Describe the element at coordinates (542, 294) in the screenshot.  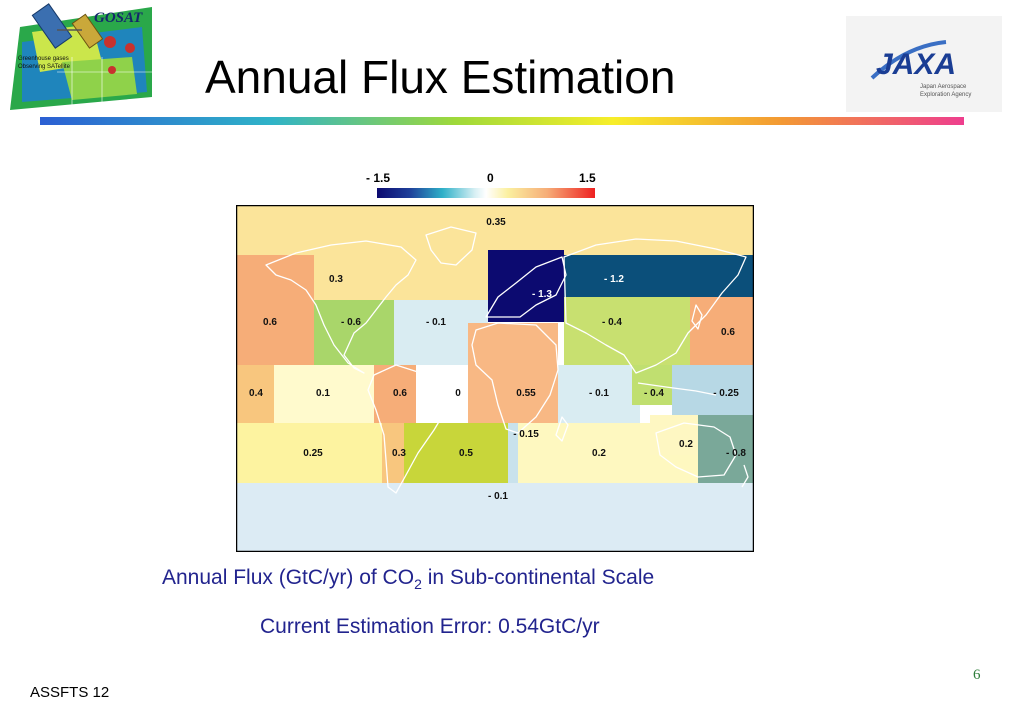
I see `region-2-label: - 1.3` at that location.